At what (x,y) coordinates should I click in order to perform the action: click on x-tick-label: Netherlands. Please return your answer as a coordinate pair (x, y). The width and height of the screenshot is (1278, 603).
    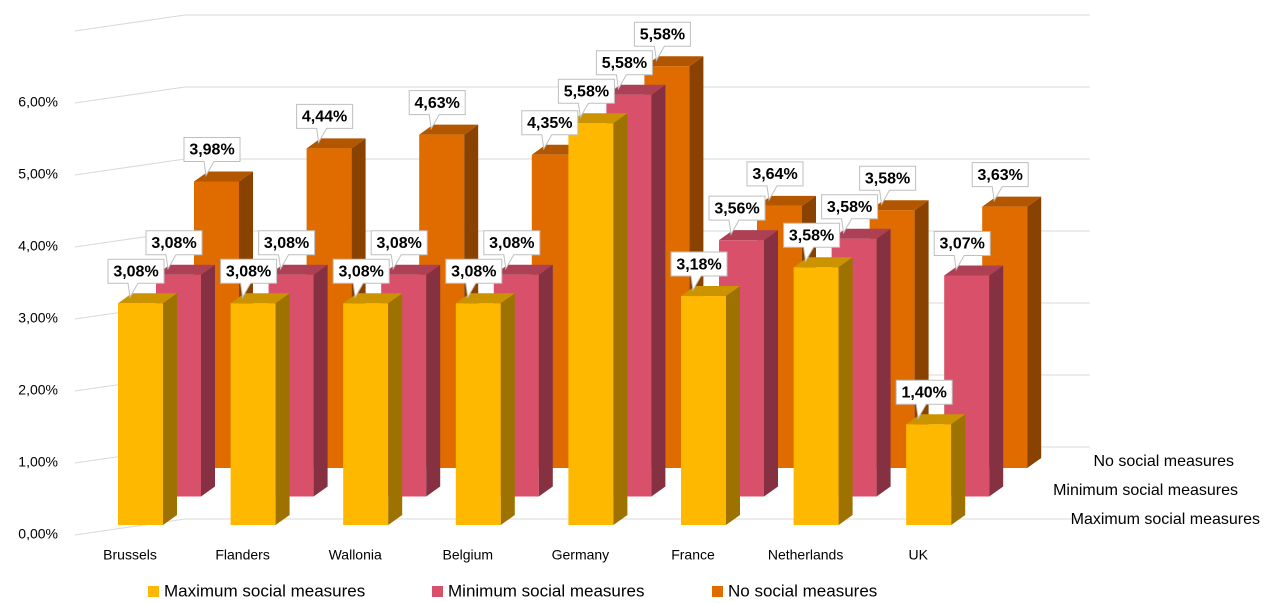
    Looking at the image, I should click on (806, 555).